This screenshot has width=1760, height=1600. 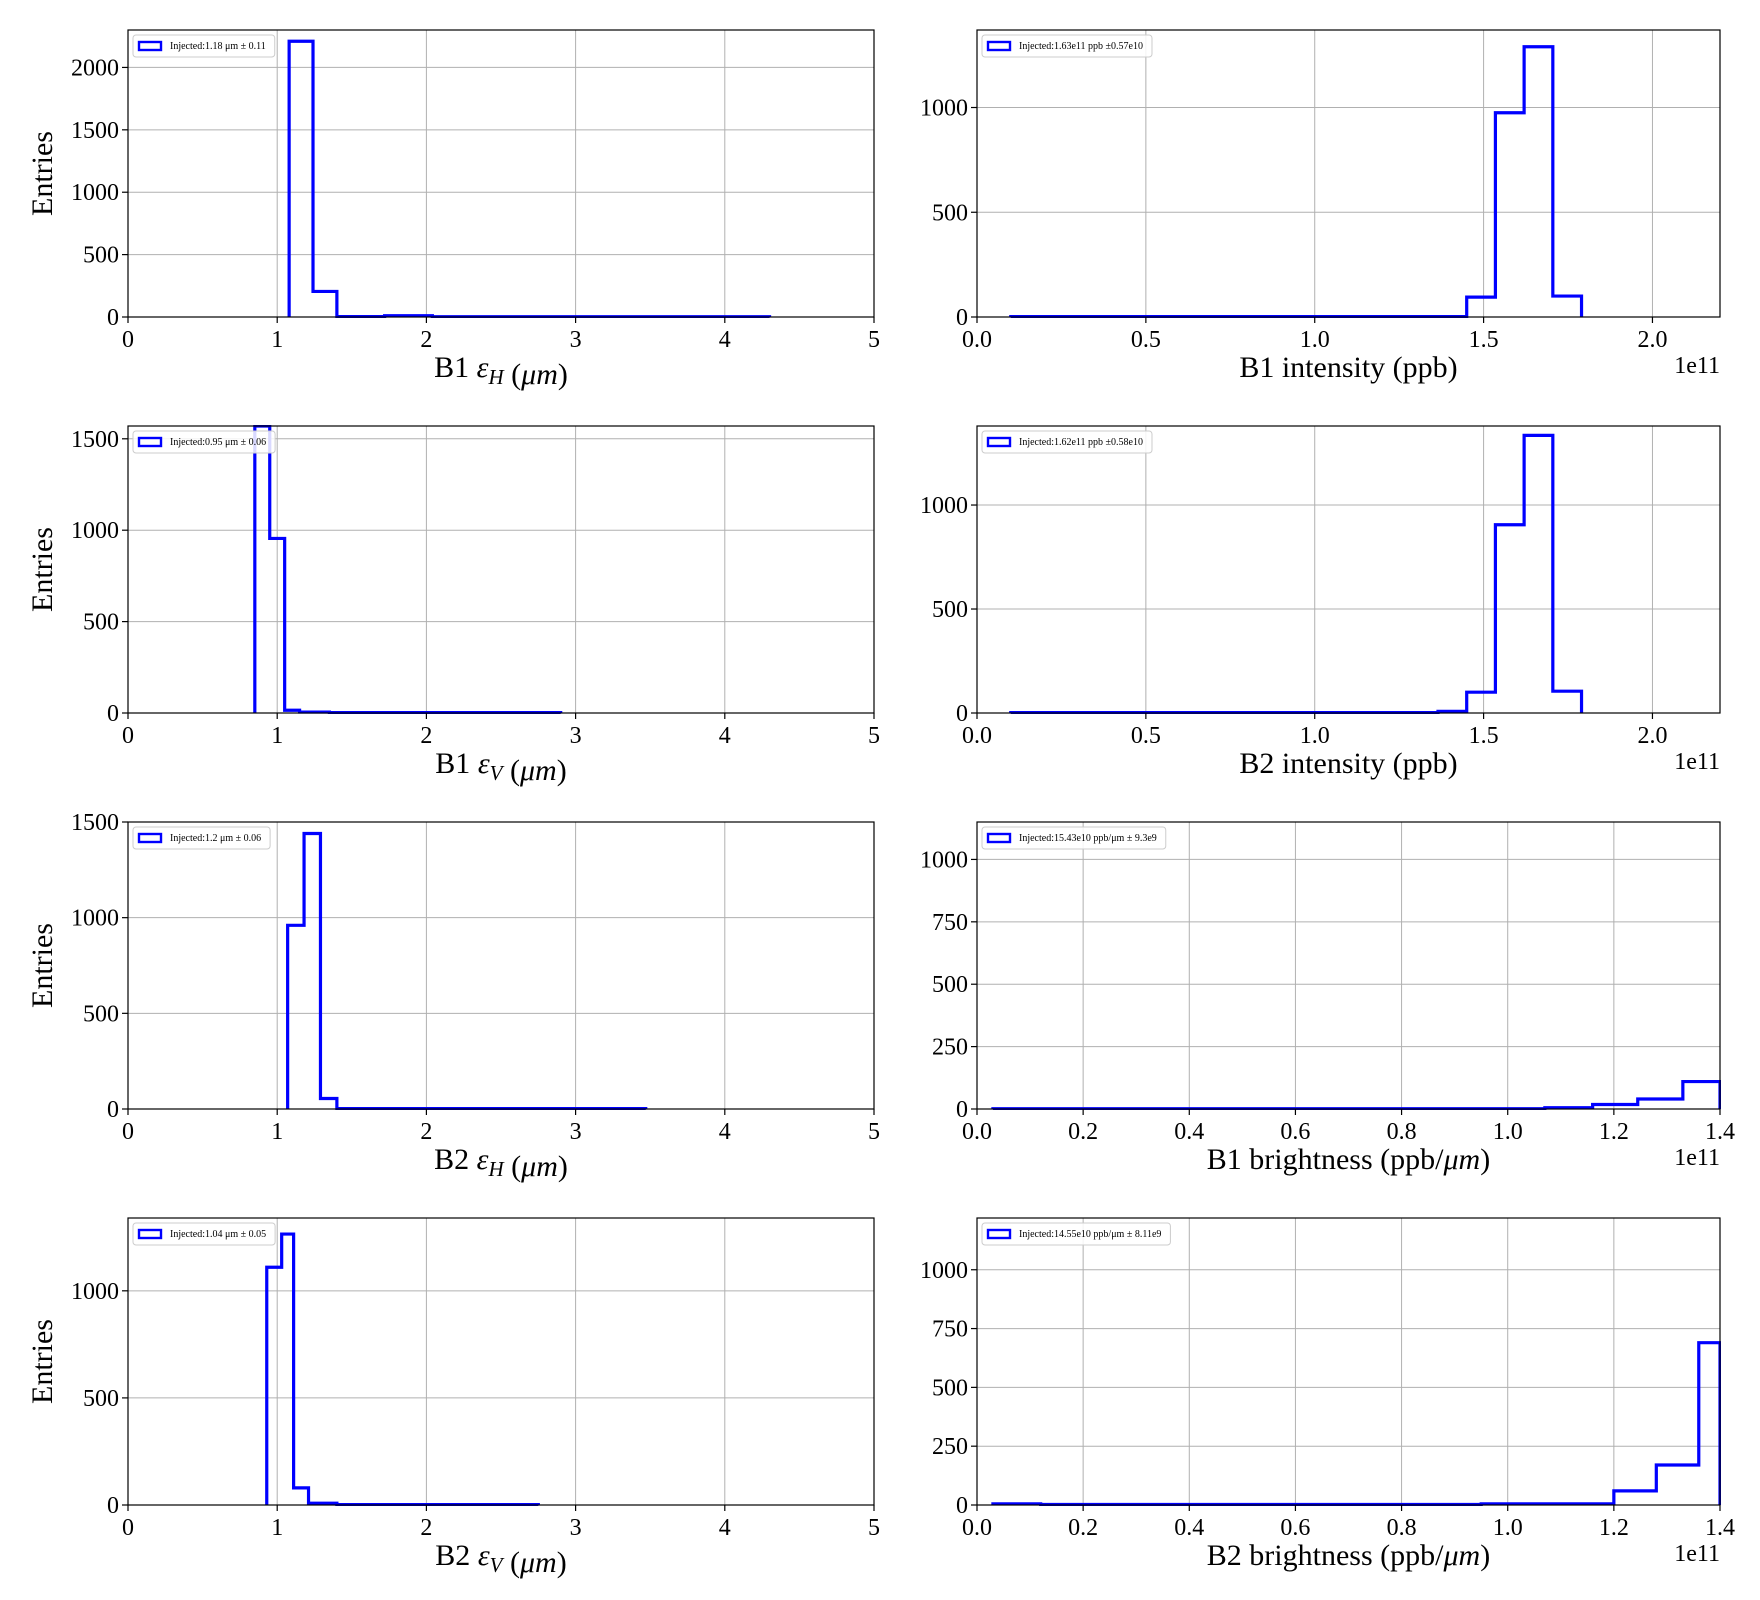 What do you see at coordinates (218, 1234) in the screenshot?
I see `legend-label: Injected:1.04 μm ± 0.05` at bounding box center [218, 1234].